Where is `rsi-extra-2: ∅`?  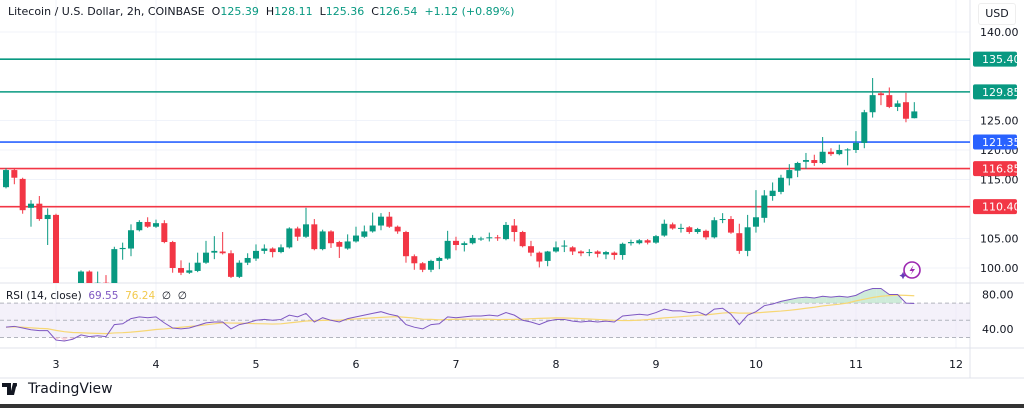
rsi-extra-2: ∅ is located at coordinates (182, 296).